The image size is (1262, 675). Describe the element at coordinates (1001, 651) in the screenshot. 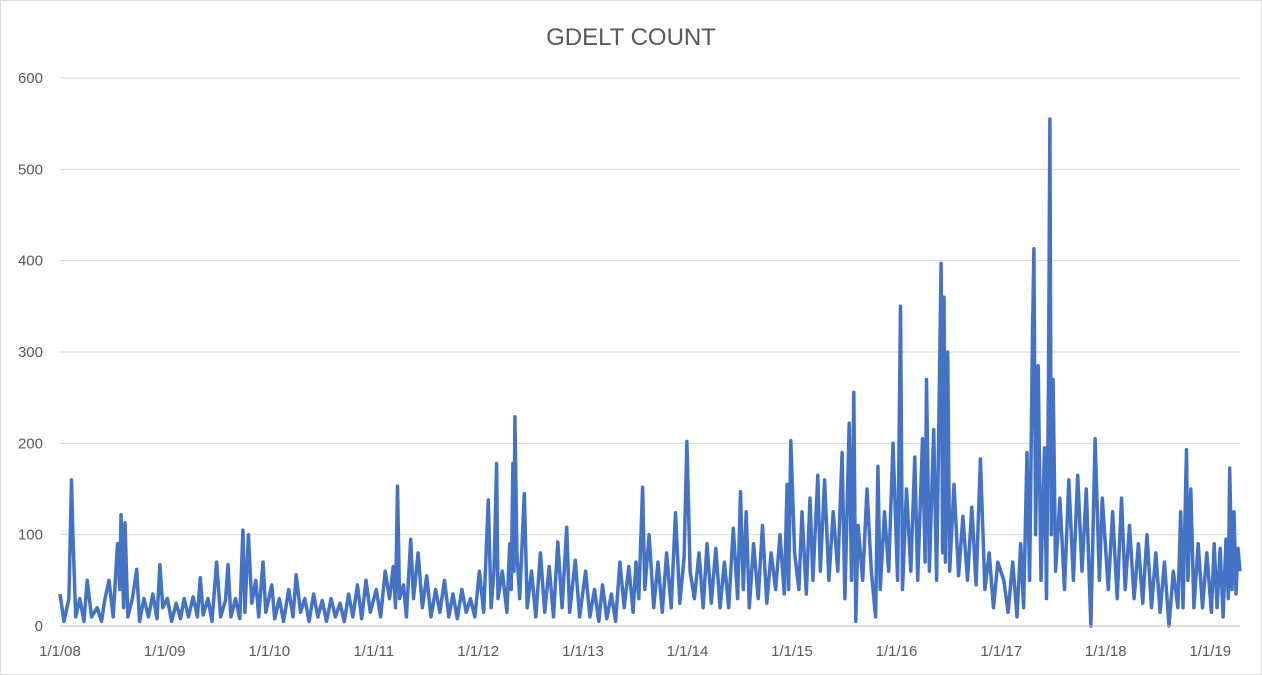

I see `x-tick-label: 1/1/17` at that location.